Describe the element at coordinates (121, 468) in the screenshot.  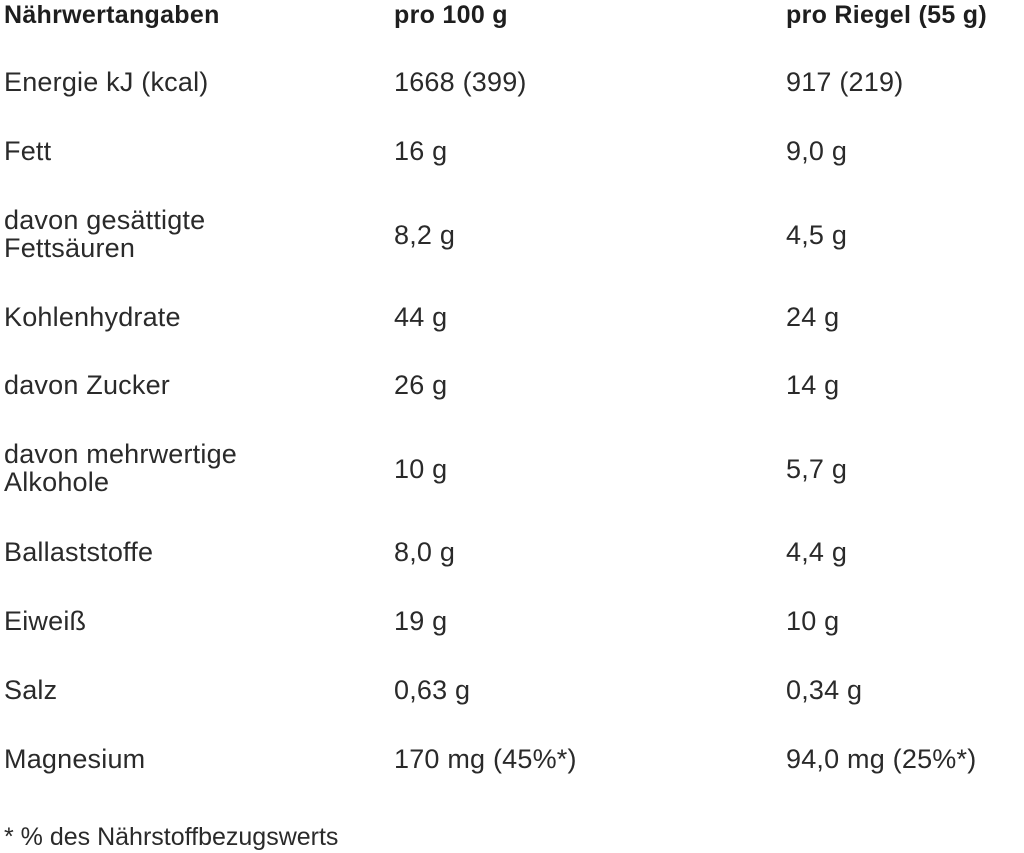
I see `nutrient-name: davon mehrwertige Alkohole` at that location.